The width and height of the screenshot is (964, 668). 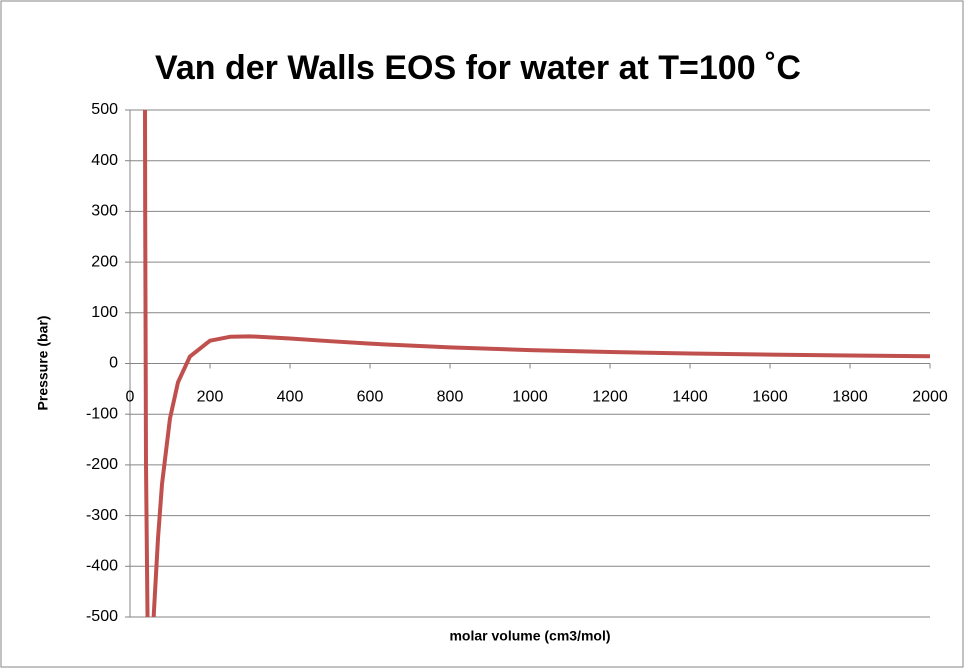 I want to click on x-tick-label: 800, so click(x=450, y=397).